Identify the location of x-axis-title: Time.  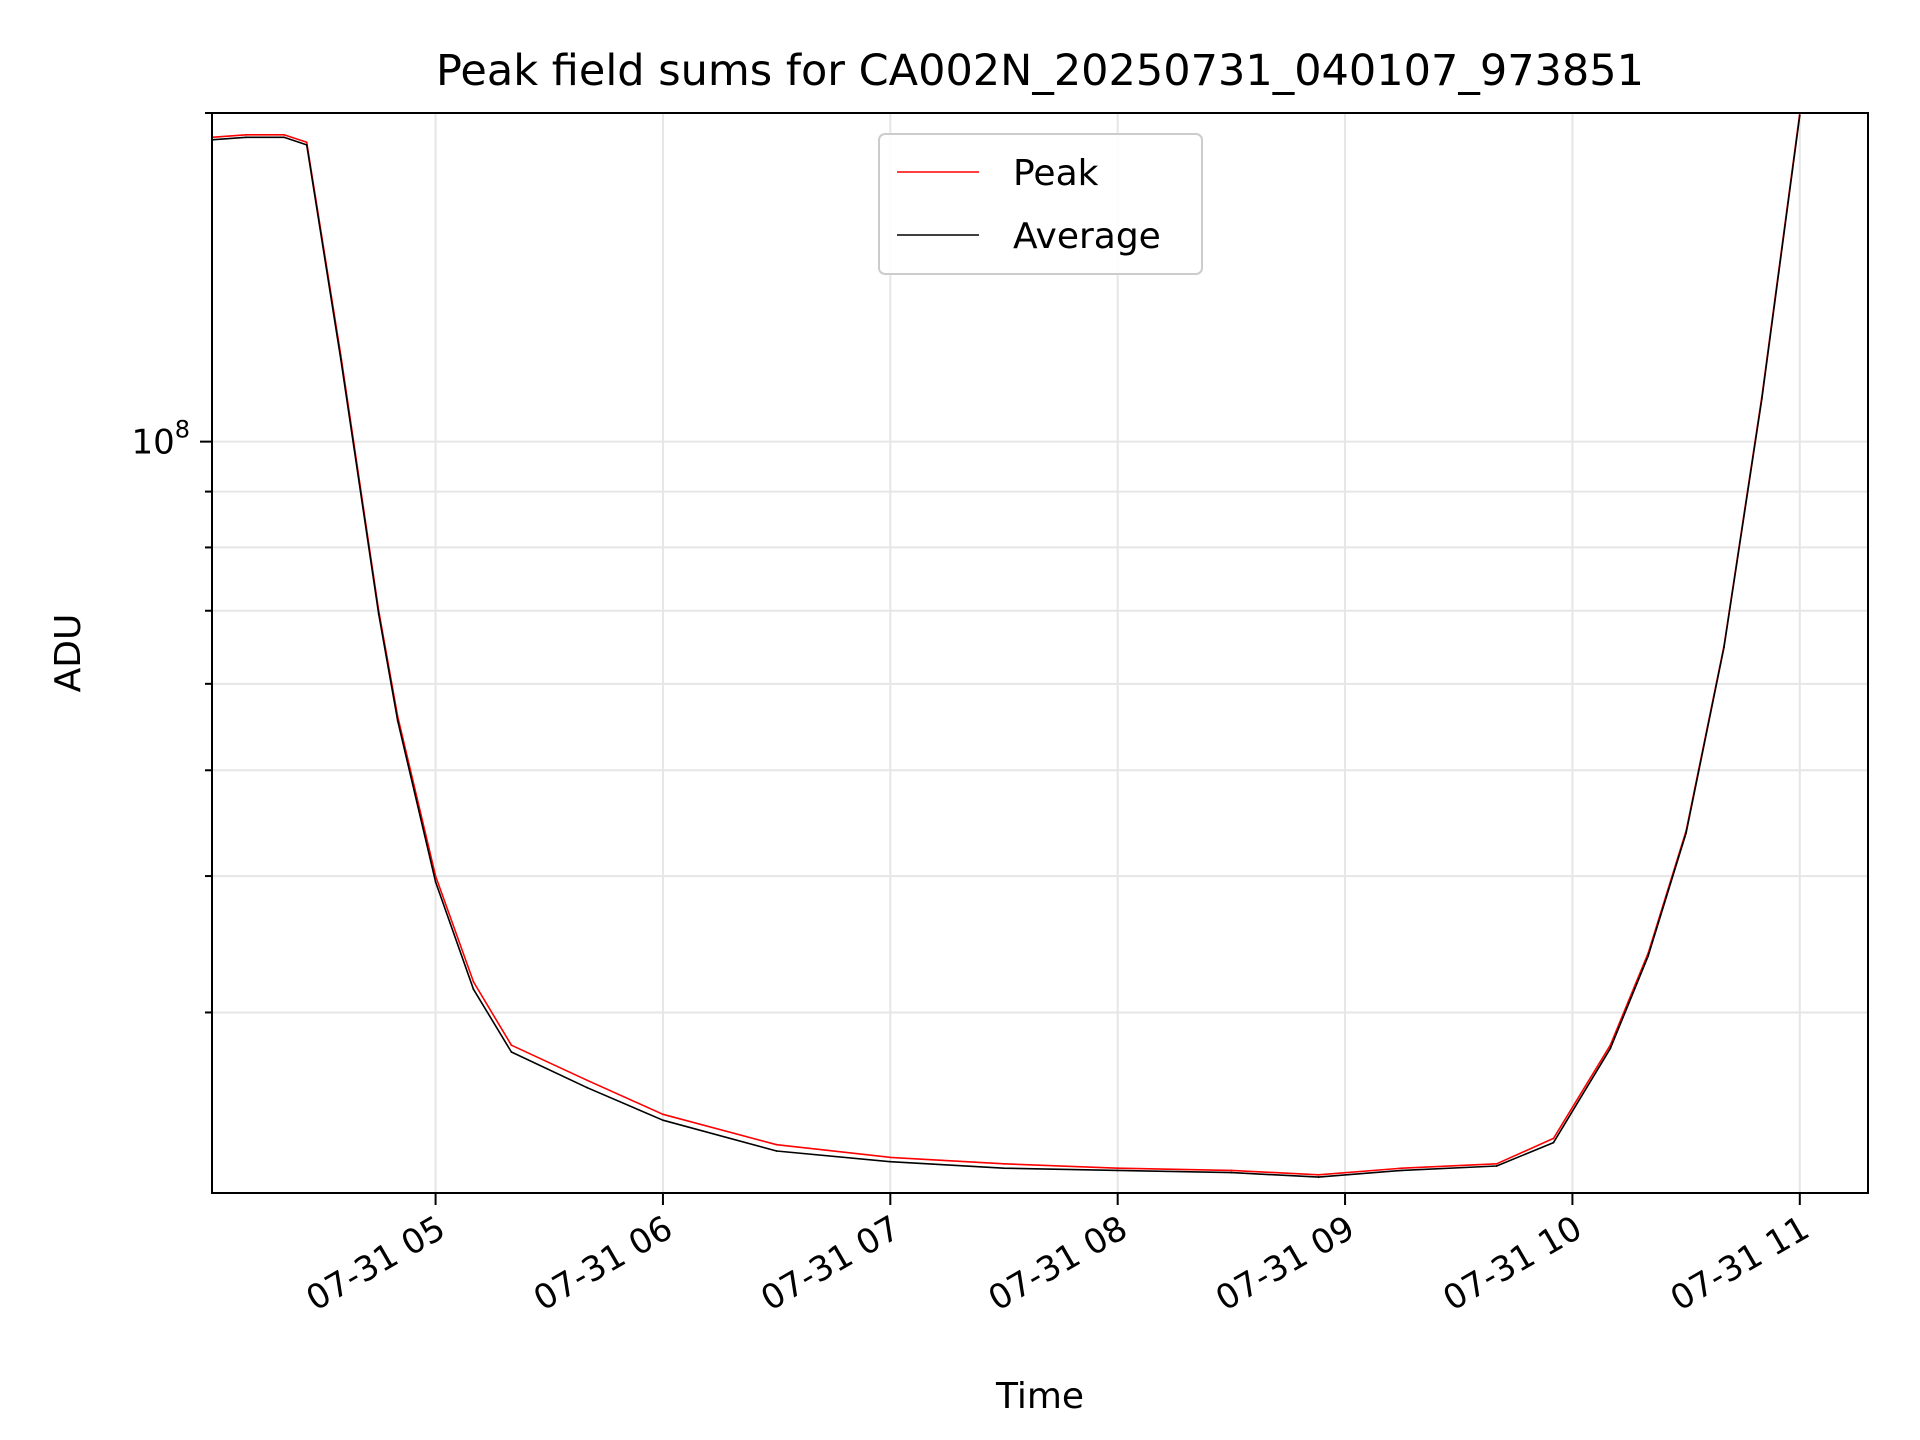
(1039, 1396).